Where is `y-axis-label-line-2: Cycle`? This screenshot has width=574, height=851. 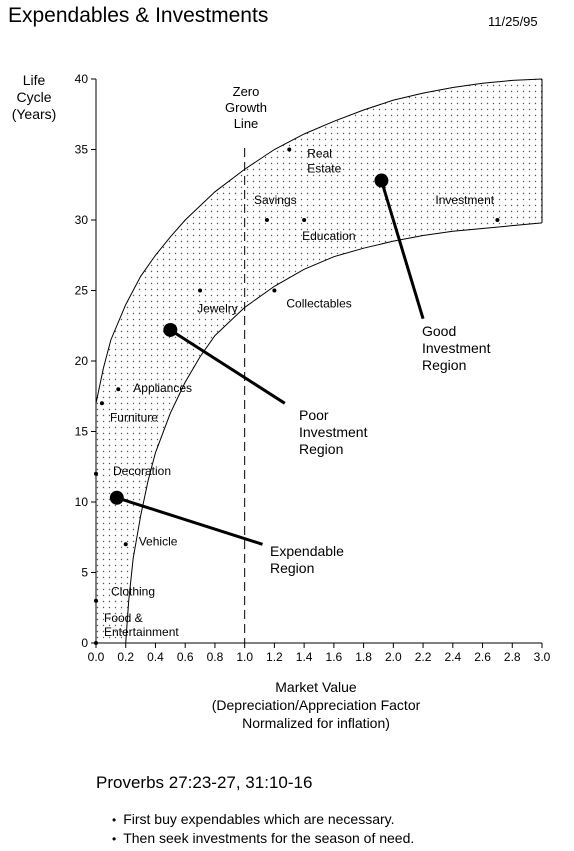
y-axis-label-line-2: Cycle is located at coordinates (34, 97).